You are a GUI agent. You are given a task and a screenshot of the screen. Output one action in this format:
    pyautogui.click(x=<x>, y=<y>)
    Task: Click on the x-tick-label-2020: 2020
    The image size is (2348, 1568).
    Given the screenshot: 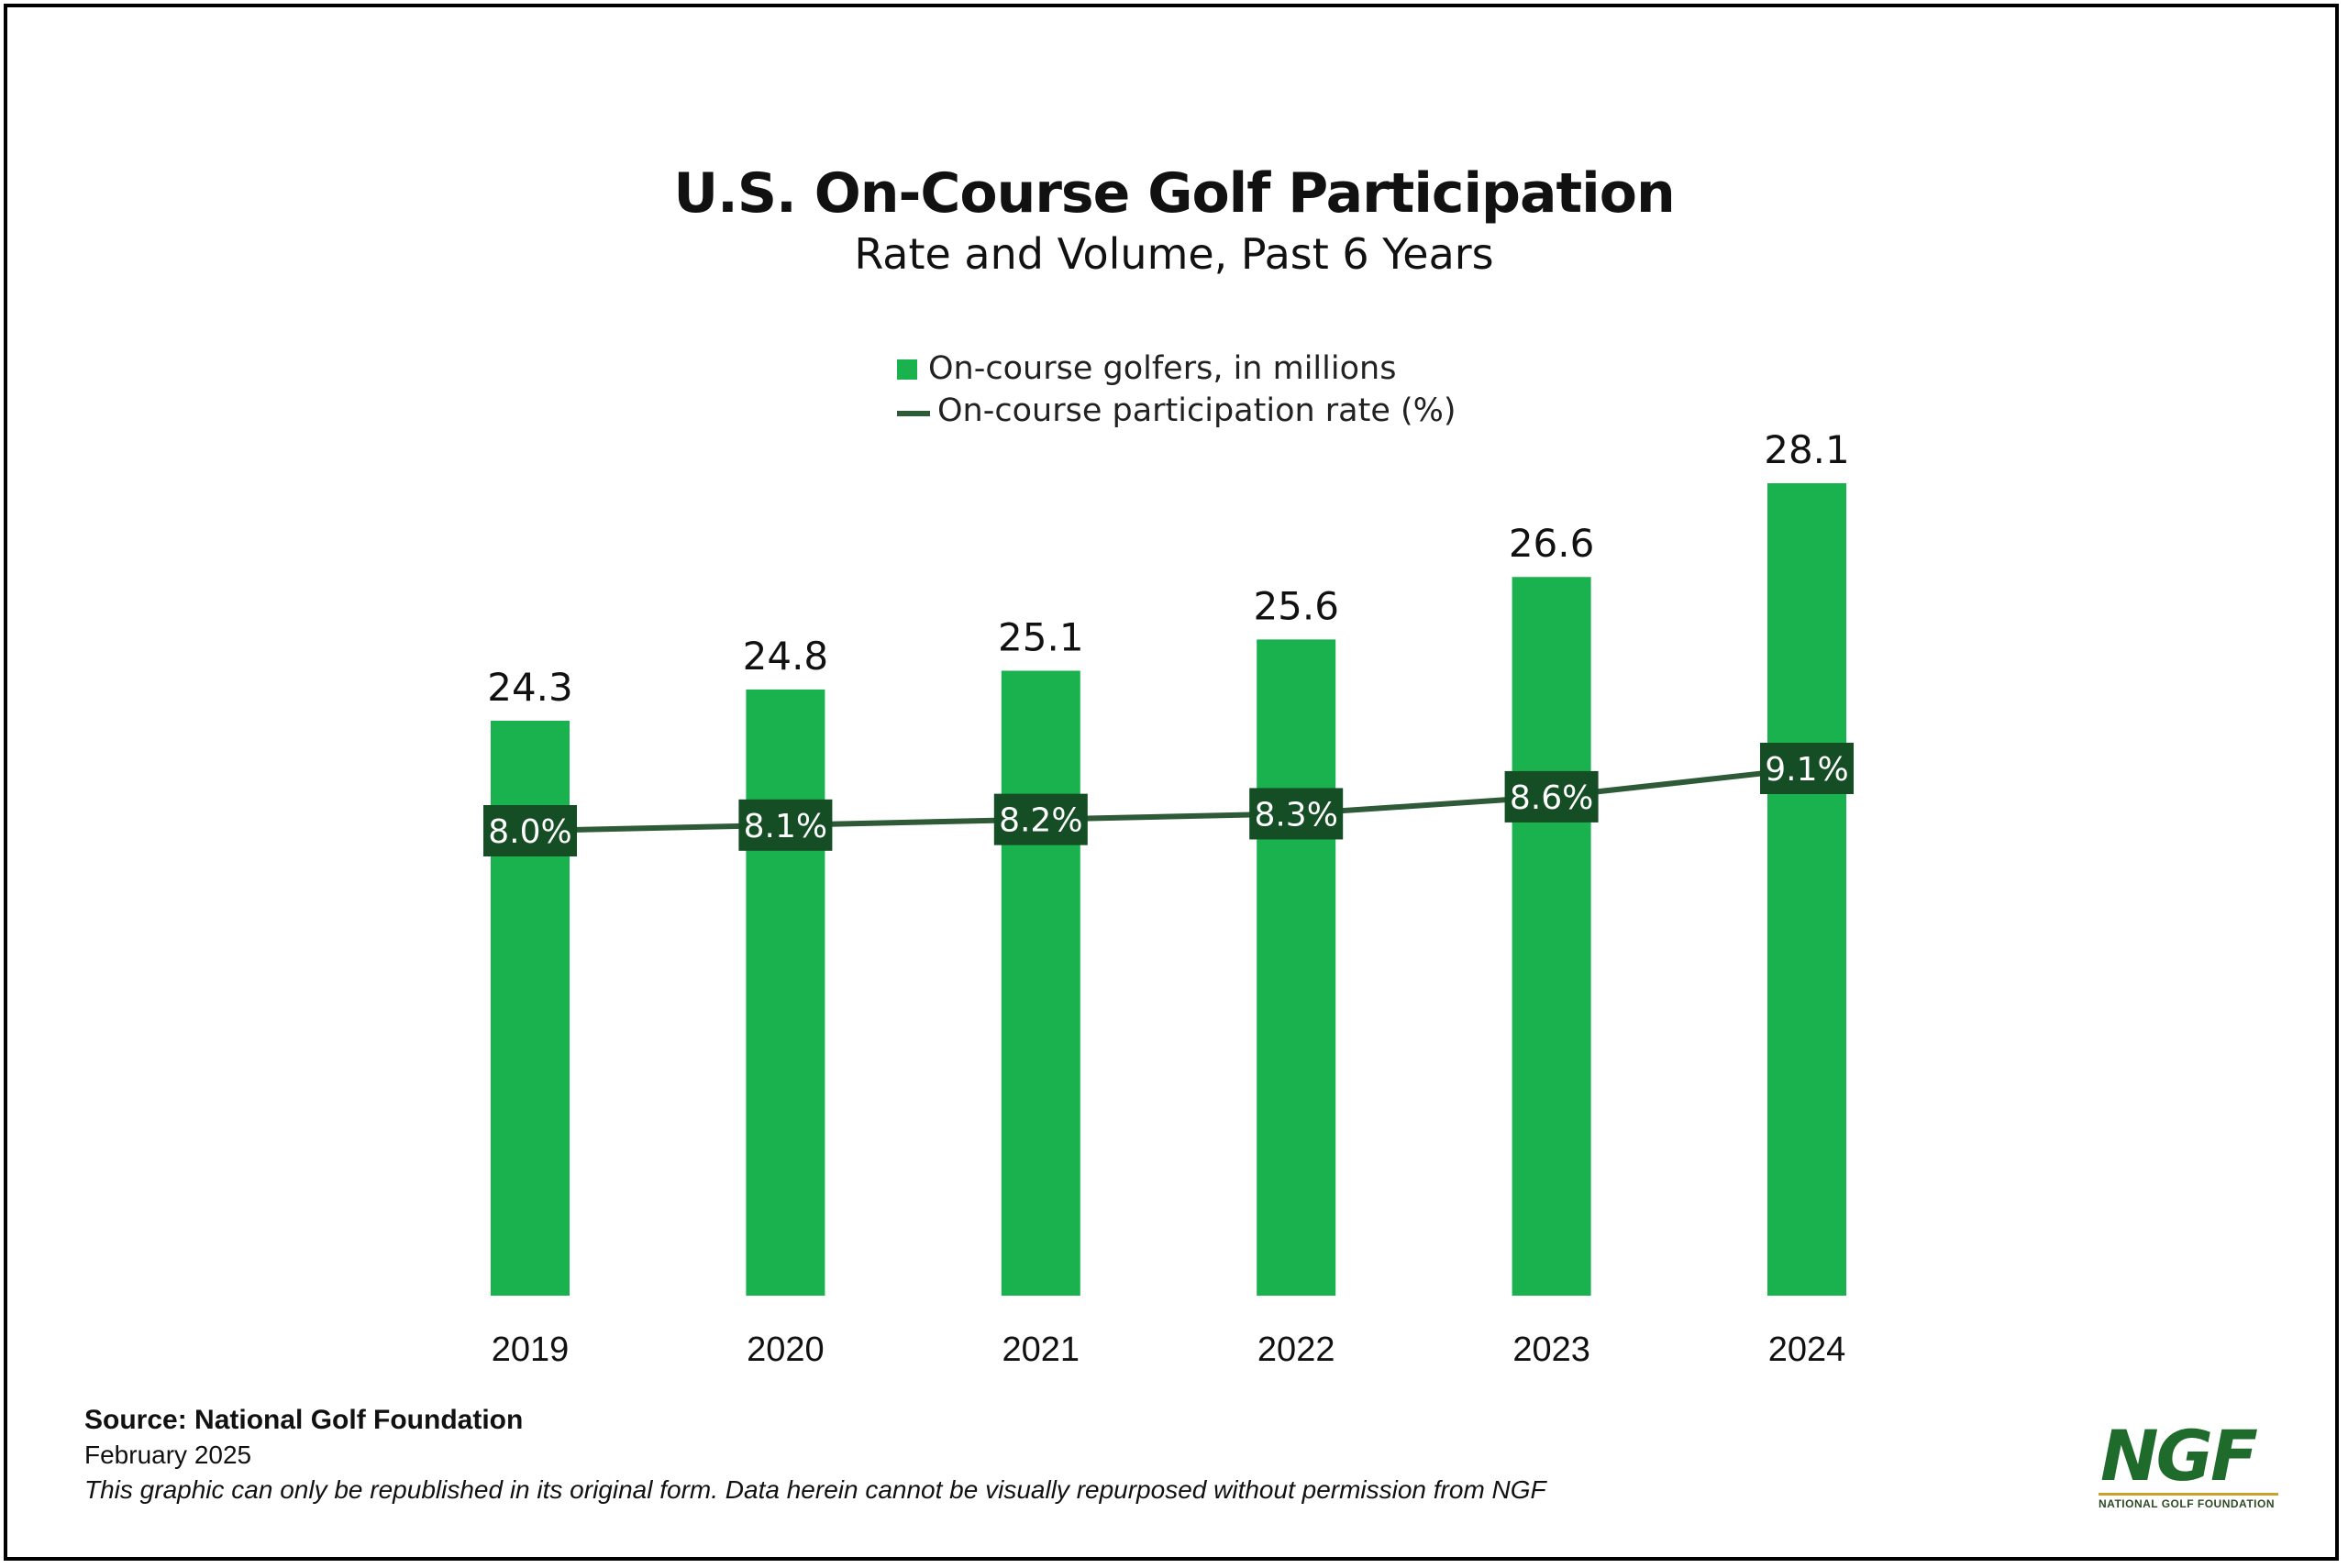 What is the action you would take?
    pyautogui.click(x=786, y=1350)
    